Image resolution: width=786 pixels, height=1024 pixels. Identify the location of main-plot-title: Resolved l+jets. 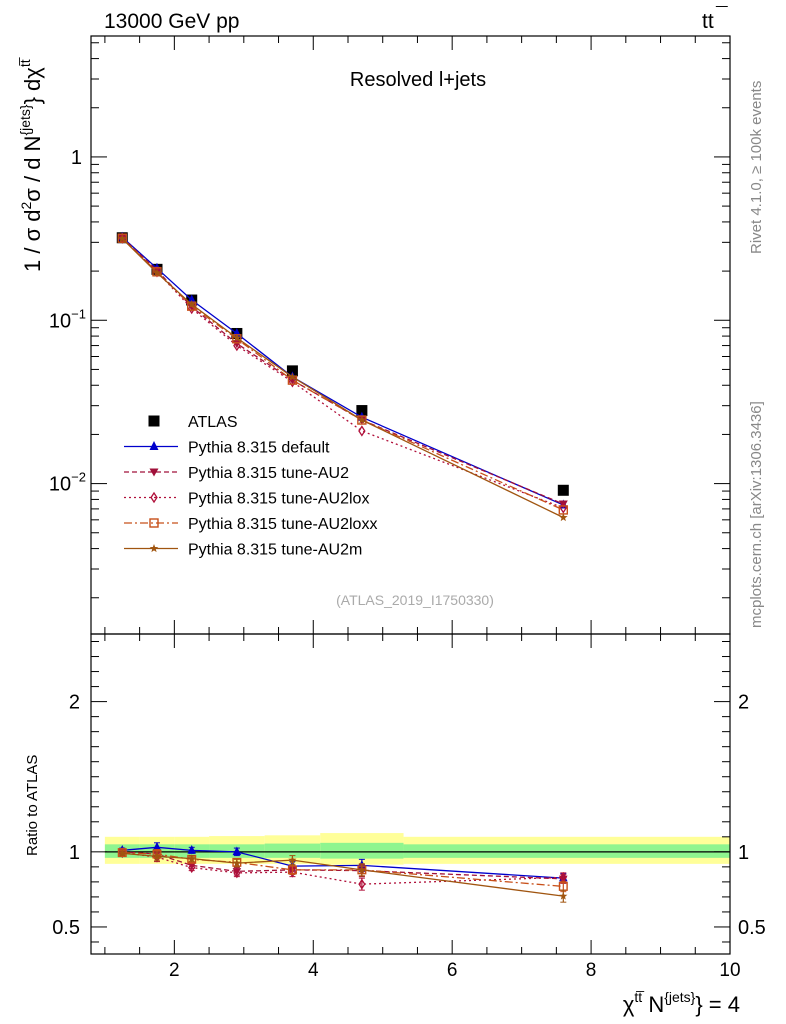
(418, 80).